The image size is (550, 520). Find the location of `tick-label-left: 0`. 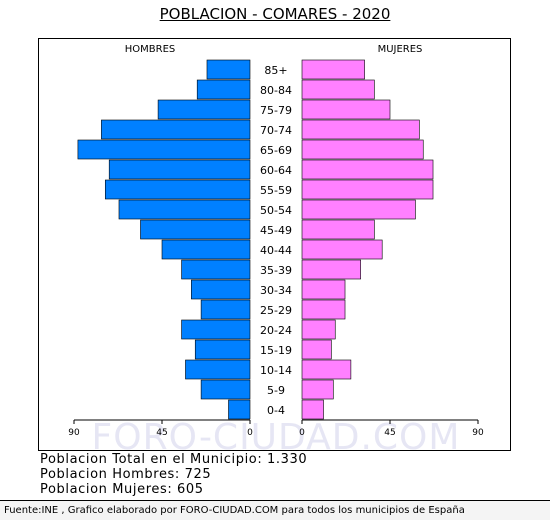

tick-label-left: 0 is located at coordinates (250, 433).